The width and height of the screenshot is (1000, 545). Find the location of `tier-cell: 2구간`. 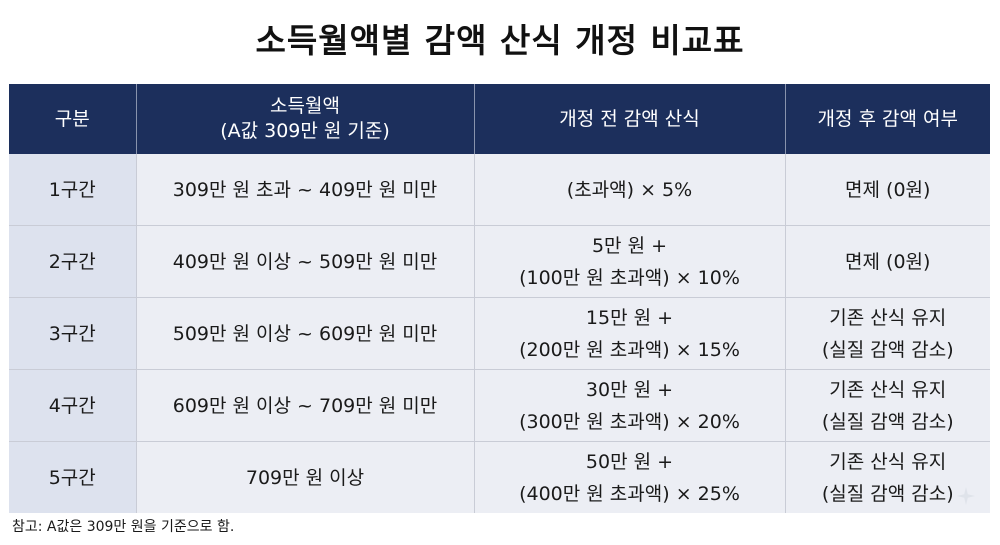

tier-cell: 2구간 is located at coordinates (73, 261).